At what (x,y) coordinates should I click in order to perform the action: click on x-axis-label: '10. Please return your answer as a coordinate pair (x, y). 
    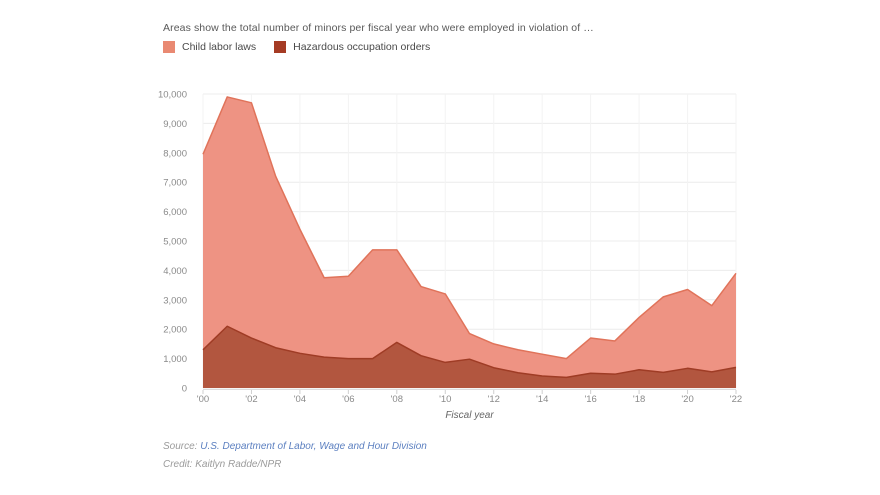
    Looking at the image, I should click on (445, 399).